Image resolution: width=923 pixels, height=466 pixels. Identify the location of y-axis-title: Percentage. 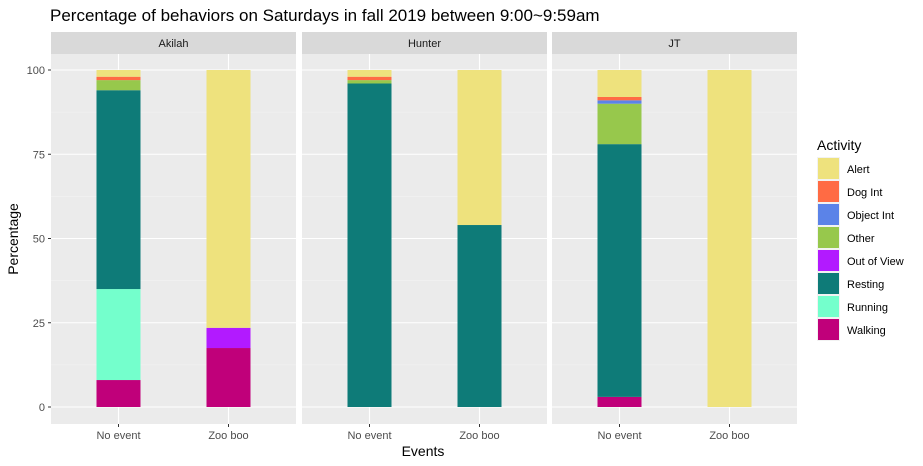
(13, 239).